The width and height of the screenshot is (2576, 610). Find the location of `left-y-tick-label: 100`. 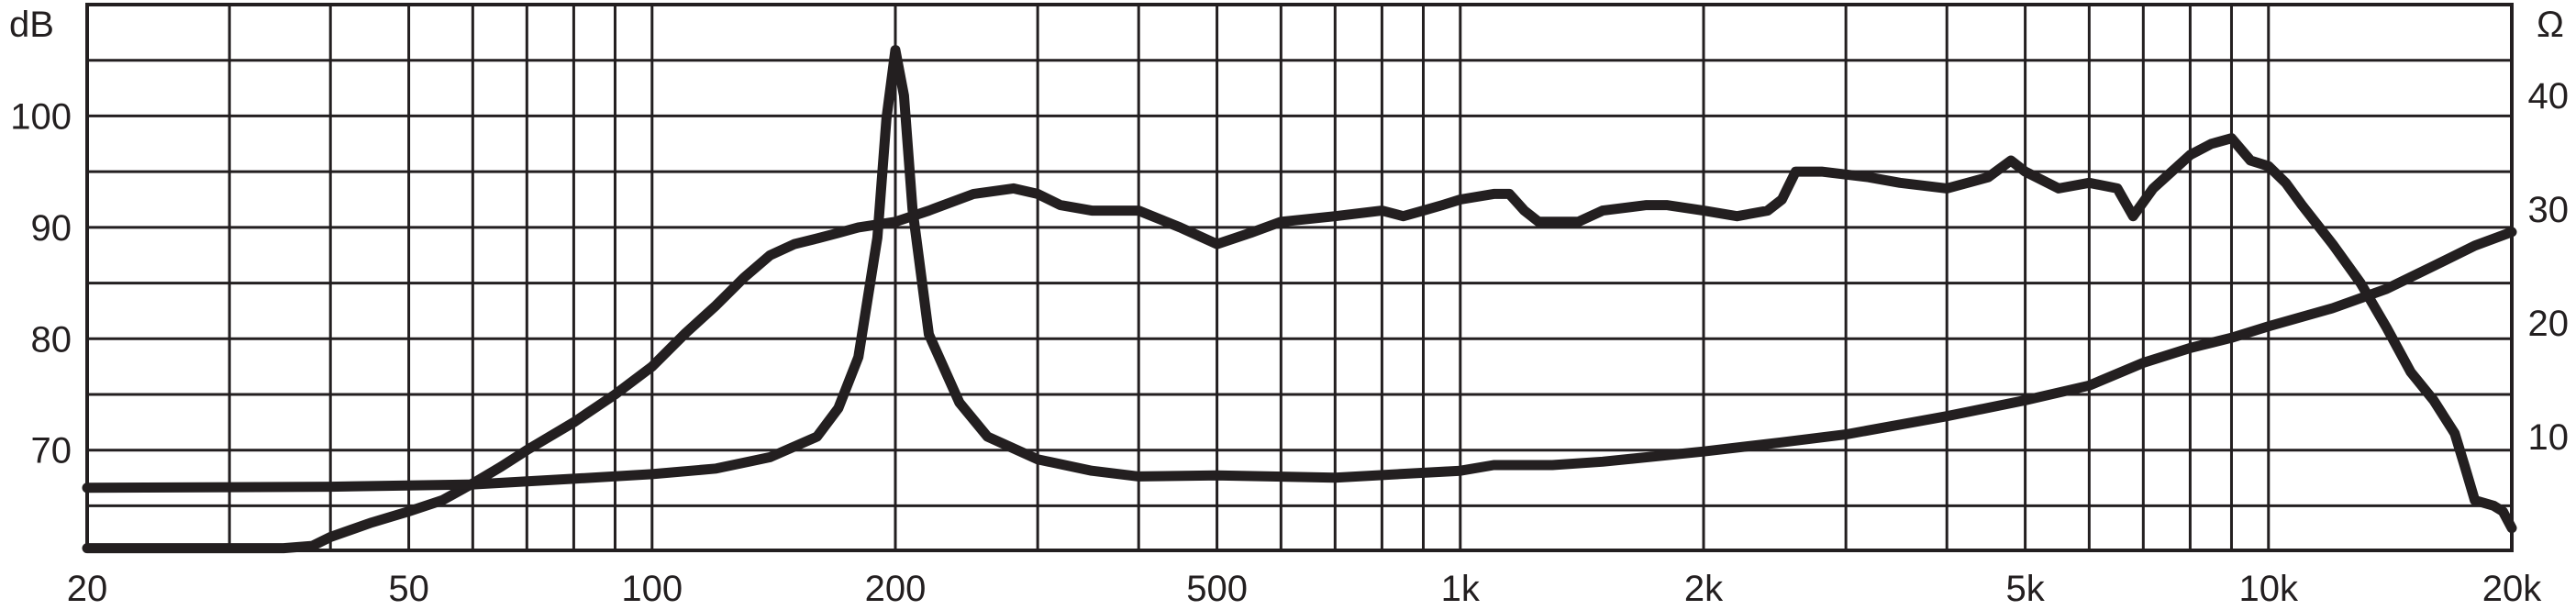

left-y-tick-label: 100 is located at coordinates (41, 116).